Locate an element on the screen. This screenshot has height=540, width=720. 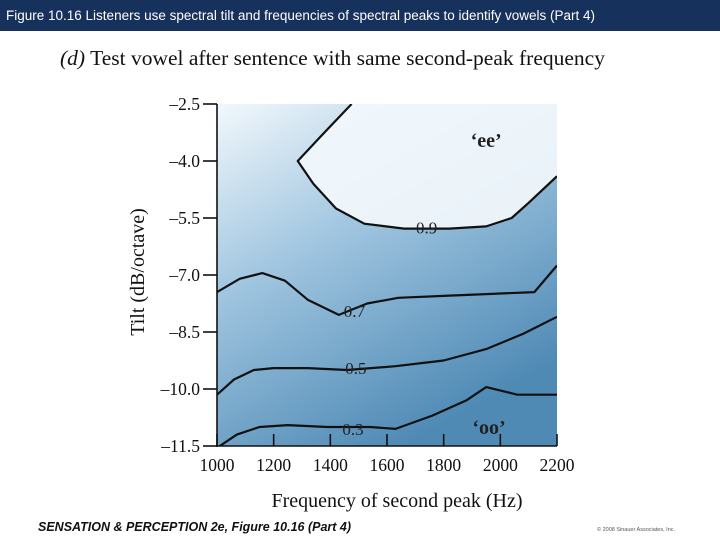
x-tick-label: 1600 is located at coordinates (387, 465).